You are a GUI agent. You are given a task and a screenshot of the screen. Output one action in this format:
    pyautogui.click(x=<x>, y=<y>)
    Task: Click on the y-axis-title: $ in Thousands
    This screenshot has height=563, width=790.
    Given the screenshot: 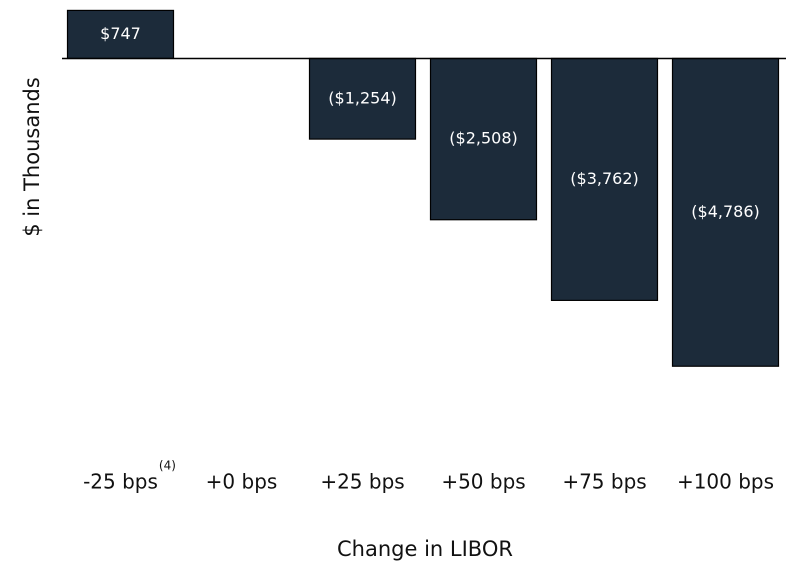 What is the action you would take?
    pyautogui.click(x=32, y=157)
    